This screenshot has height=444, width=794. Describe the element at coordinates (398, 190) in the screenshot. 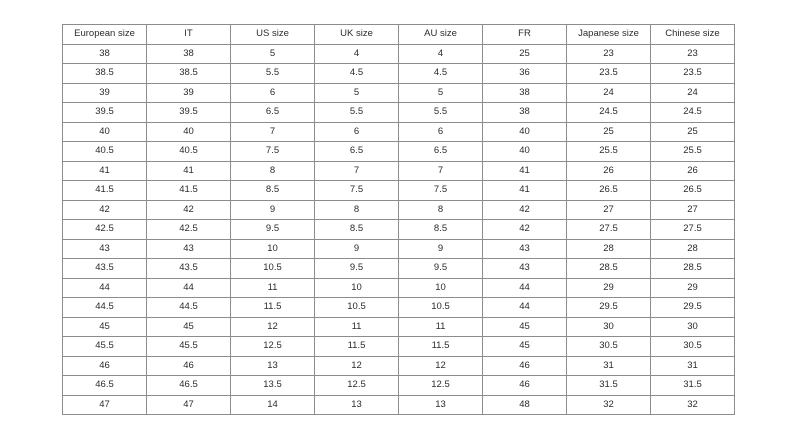

I see `table-row: 41.5 41.5 8.5 7.5 7.5 41 26.5 26.5` at that location.